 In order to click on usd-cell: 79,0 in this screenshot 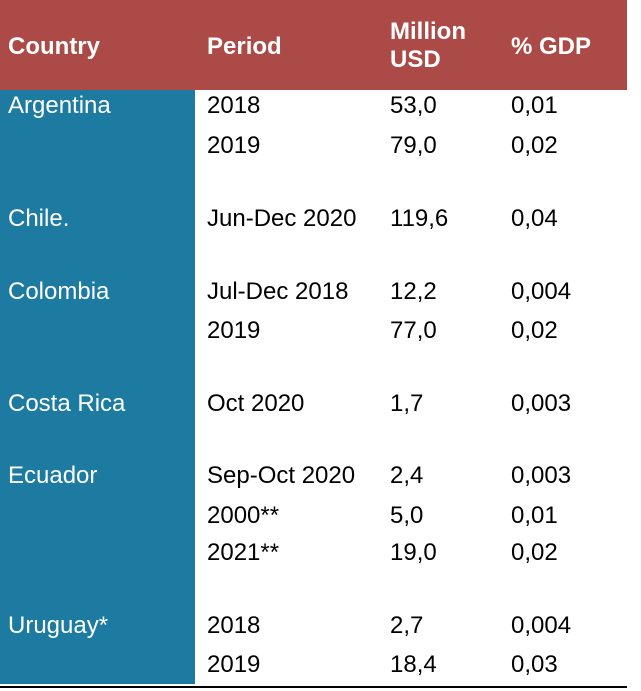, I will do `click(413, 145)`.